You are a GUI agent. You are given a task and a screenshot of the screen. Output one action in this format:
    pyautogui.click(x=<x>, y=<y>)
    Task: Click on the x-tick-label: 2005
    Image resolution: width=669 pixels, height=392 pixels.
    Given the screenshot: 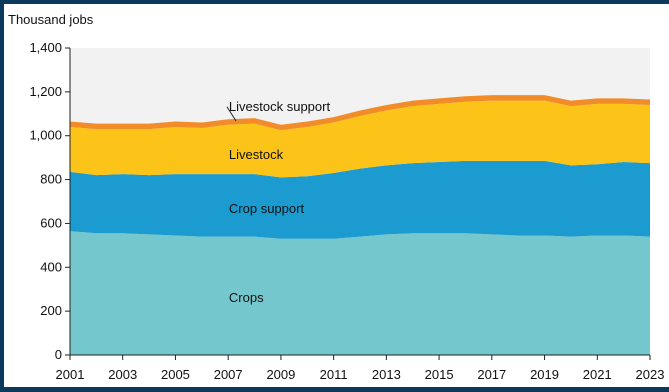 What is the action you would take?
    pyautogui.click(x=175, y=374)
    